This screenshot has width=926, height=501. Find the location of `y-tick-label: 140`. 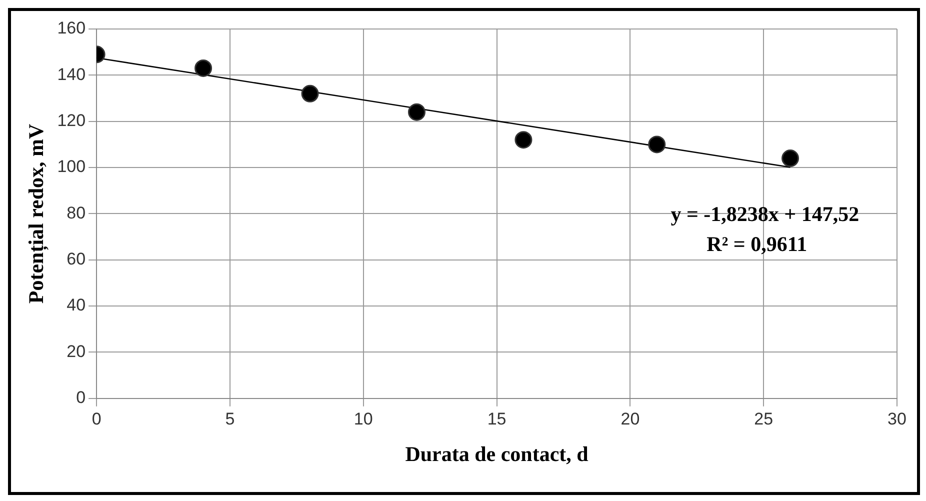

y-tick-label: 140 is located at coordinates (71, 74).